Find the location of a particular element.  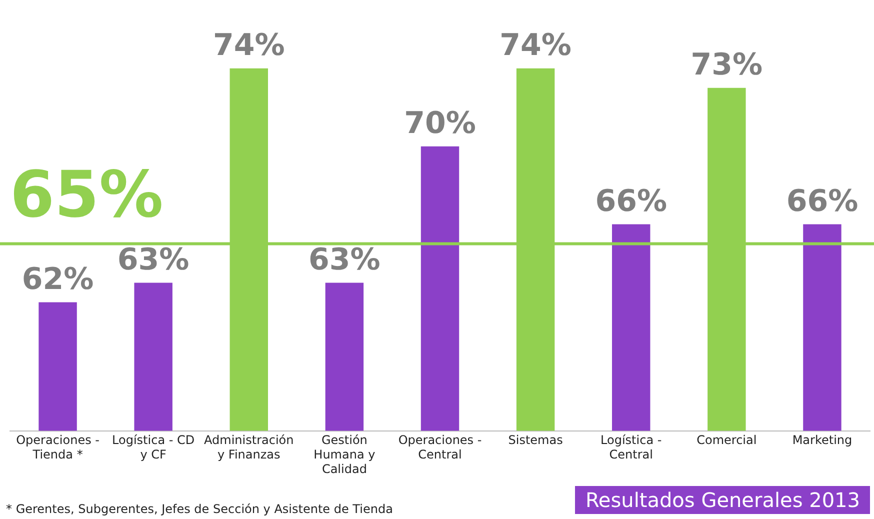

annotation: * Gerentes, Subgerentes, Jefes de Sección y Asistente de Tienda is located at coordinates (199, 509).